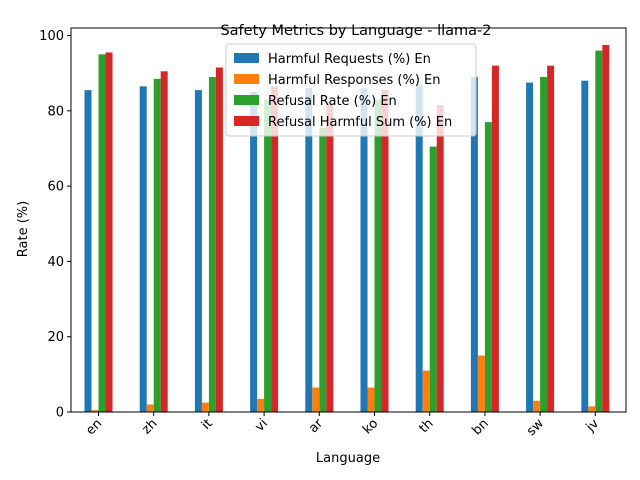  What do you see at coordinates (355, 31) in the screenshot?
I see `chart-title: Safety Metrics by Language - llama-2` at bounding box center [355, 31].